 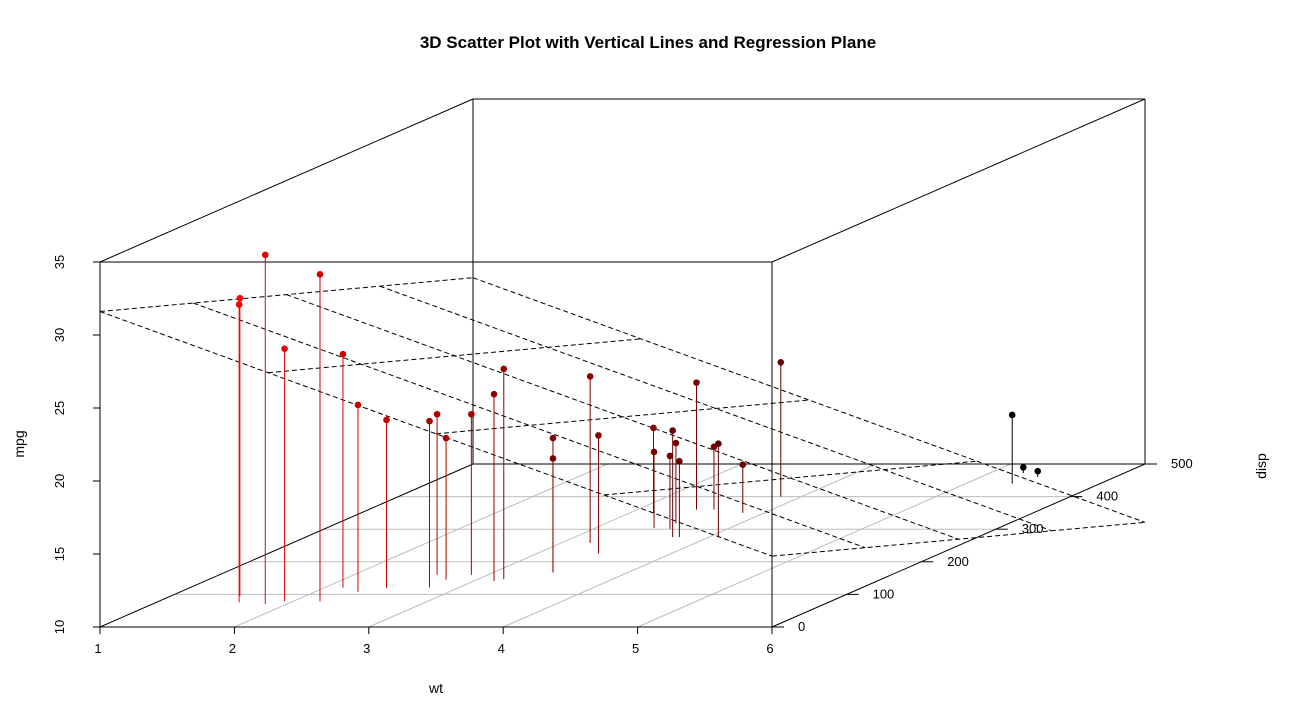 What do you see at coordinates (1182, 463) in the screenshot?
I see `y-tick-label: 500` at bounding box center [1182, 463].